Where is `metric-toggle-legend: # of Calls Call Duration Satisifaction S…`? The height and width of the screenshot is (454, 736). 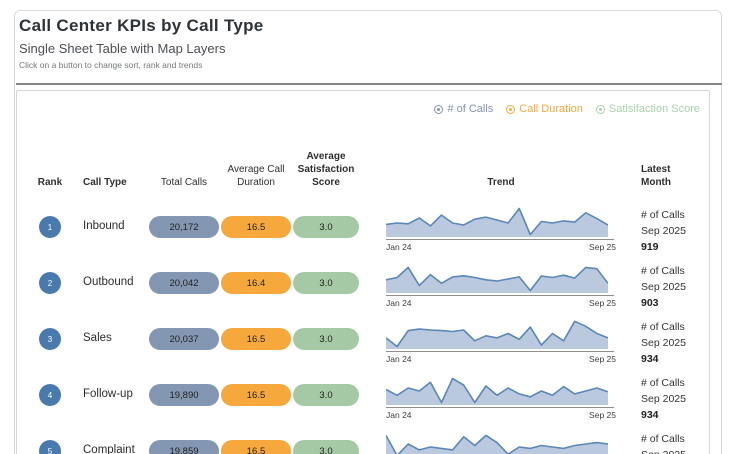
metric-toggle-legend: # of Calls Call Duration Satisifaction S… is located at coordinates (567, 109).